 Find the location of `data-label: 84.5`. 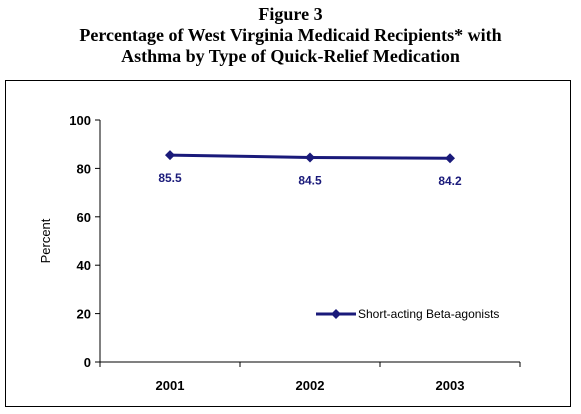

data-label: 84.5 is located at coordinates (310, 181).